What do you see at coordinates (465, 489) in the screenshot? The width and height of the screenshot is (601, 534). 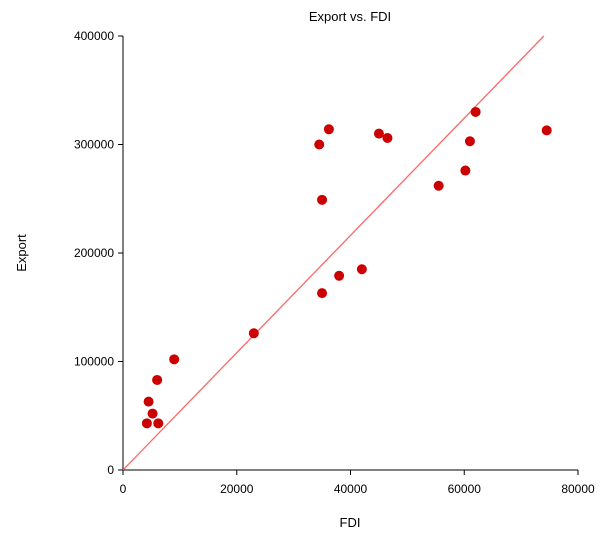 I see `x-tick-label: 60000` at bounding box center [465, 489].